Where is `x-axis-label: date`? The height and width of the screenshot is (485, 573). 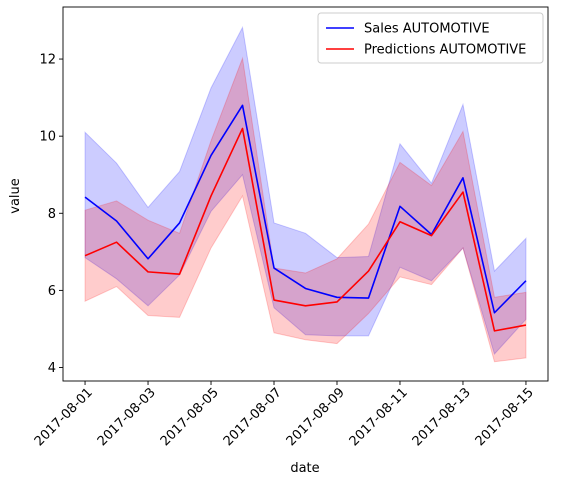
x-axis-label: date is located at coordinates (304, 468).